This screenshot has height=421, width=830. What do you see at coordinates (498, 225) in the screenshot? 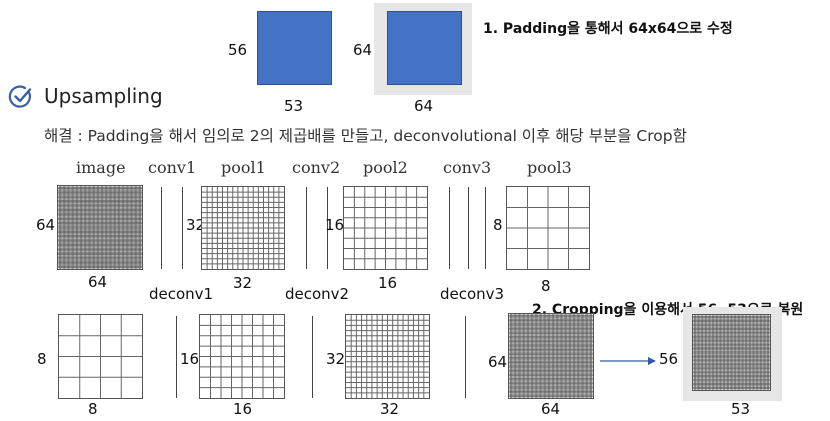
I see `pool3-side-label: 8` at bounding box center [498, 225].